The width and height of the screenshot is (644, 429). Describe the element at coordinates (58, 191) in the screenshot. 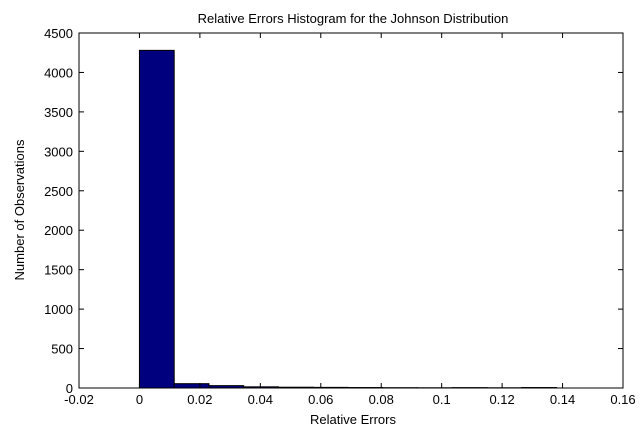

I see `y-tick-label: 2500` at that location.